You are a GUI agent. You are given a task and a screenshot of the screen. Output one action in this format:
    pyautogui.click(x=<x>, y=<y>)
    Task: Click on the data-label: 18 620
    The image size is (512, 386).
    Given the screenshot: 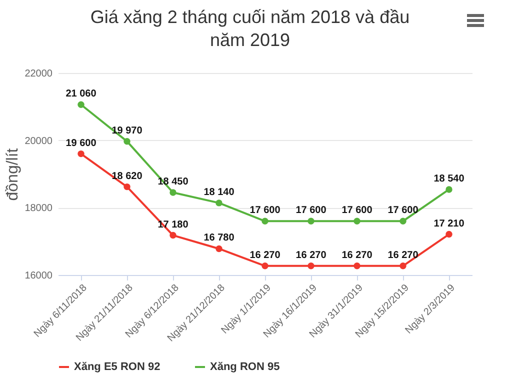 What is the action you would take?
    pyautogui.click(x=127, y=176)
    